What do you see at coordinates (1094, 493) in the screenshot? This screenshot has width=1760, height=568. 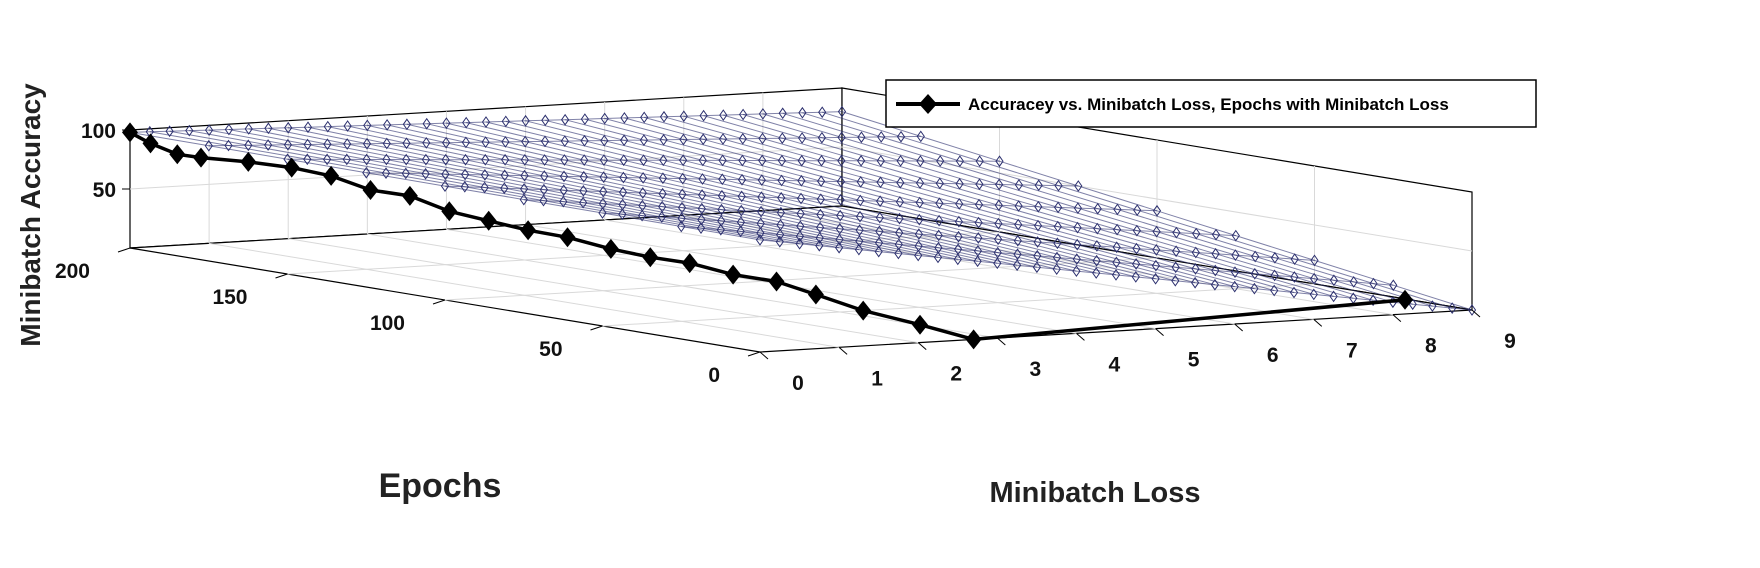 I see `x-axis-label: Minibatch Loss` at bounding box center [1094, 493].